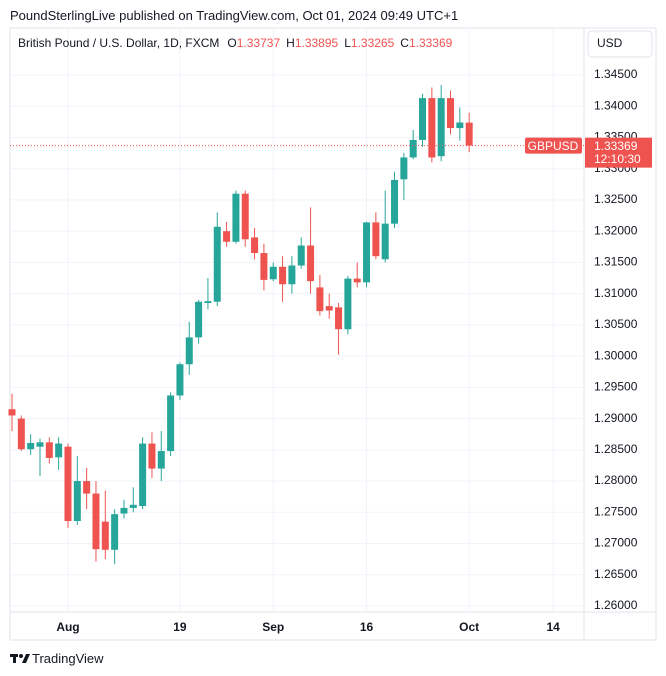 The width and height of the screenshot is (666, 676). Describe the element at coordinates (616, 543) in the screenshot. I see `y-tick-label: 1.27000` at that location.